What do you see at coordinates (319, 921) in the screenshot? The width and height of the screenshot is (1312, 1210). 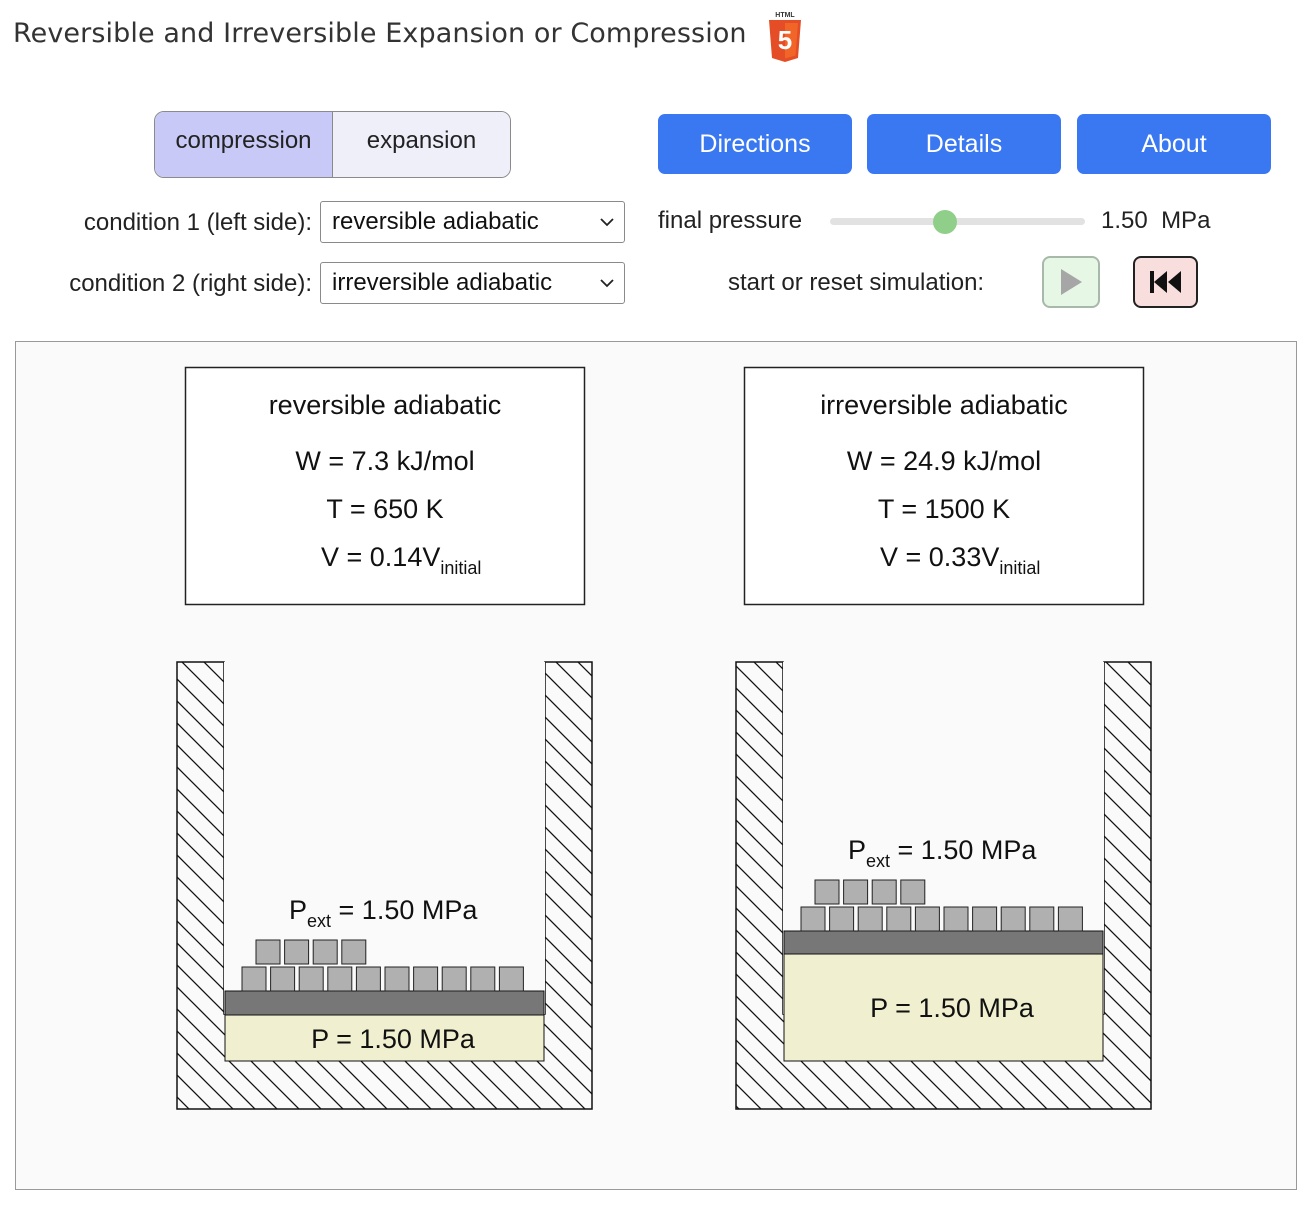 I see `left-pext-sub: ext` at bounding box center [319, 921].